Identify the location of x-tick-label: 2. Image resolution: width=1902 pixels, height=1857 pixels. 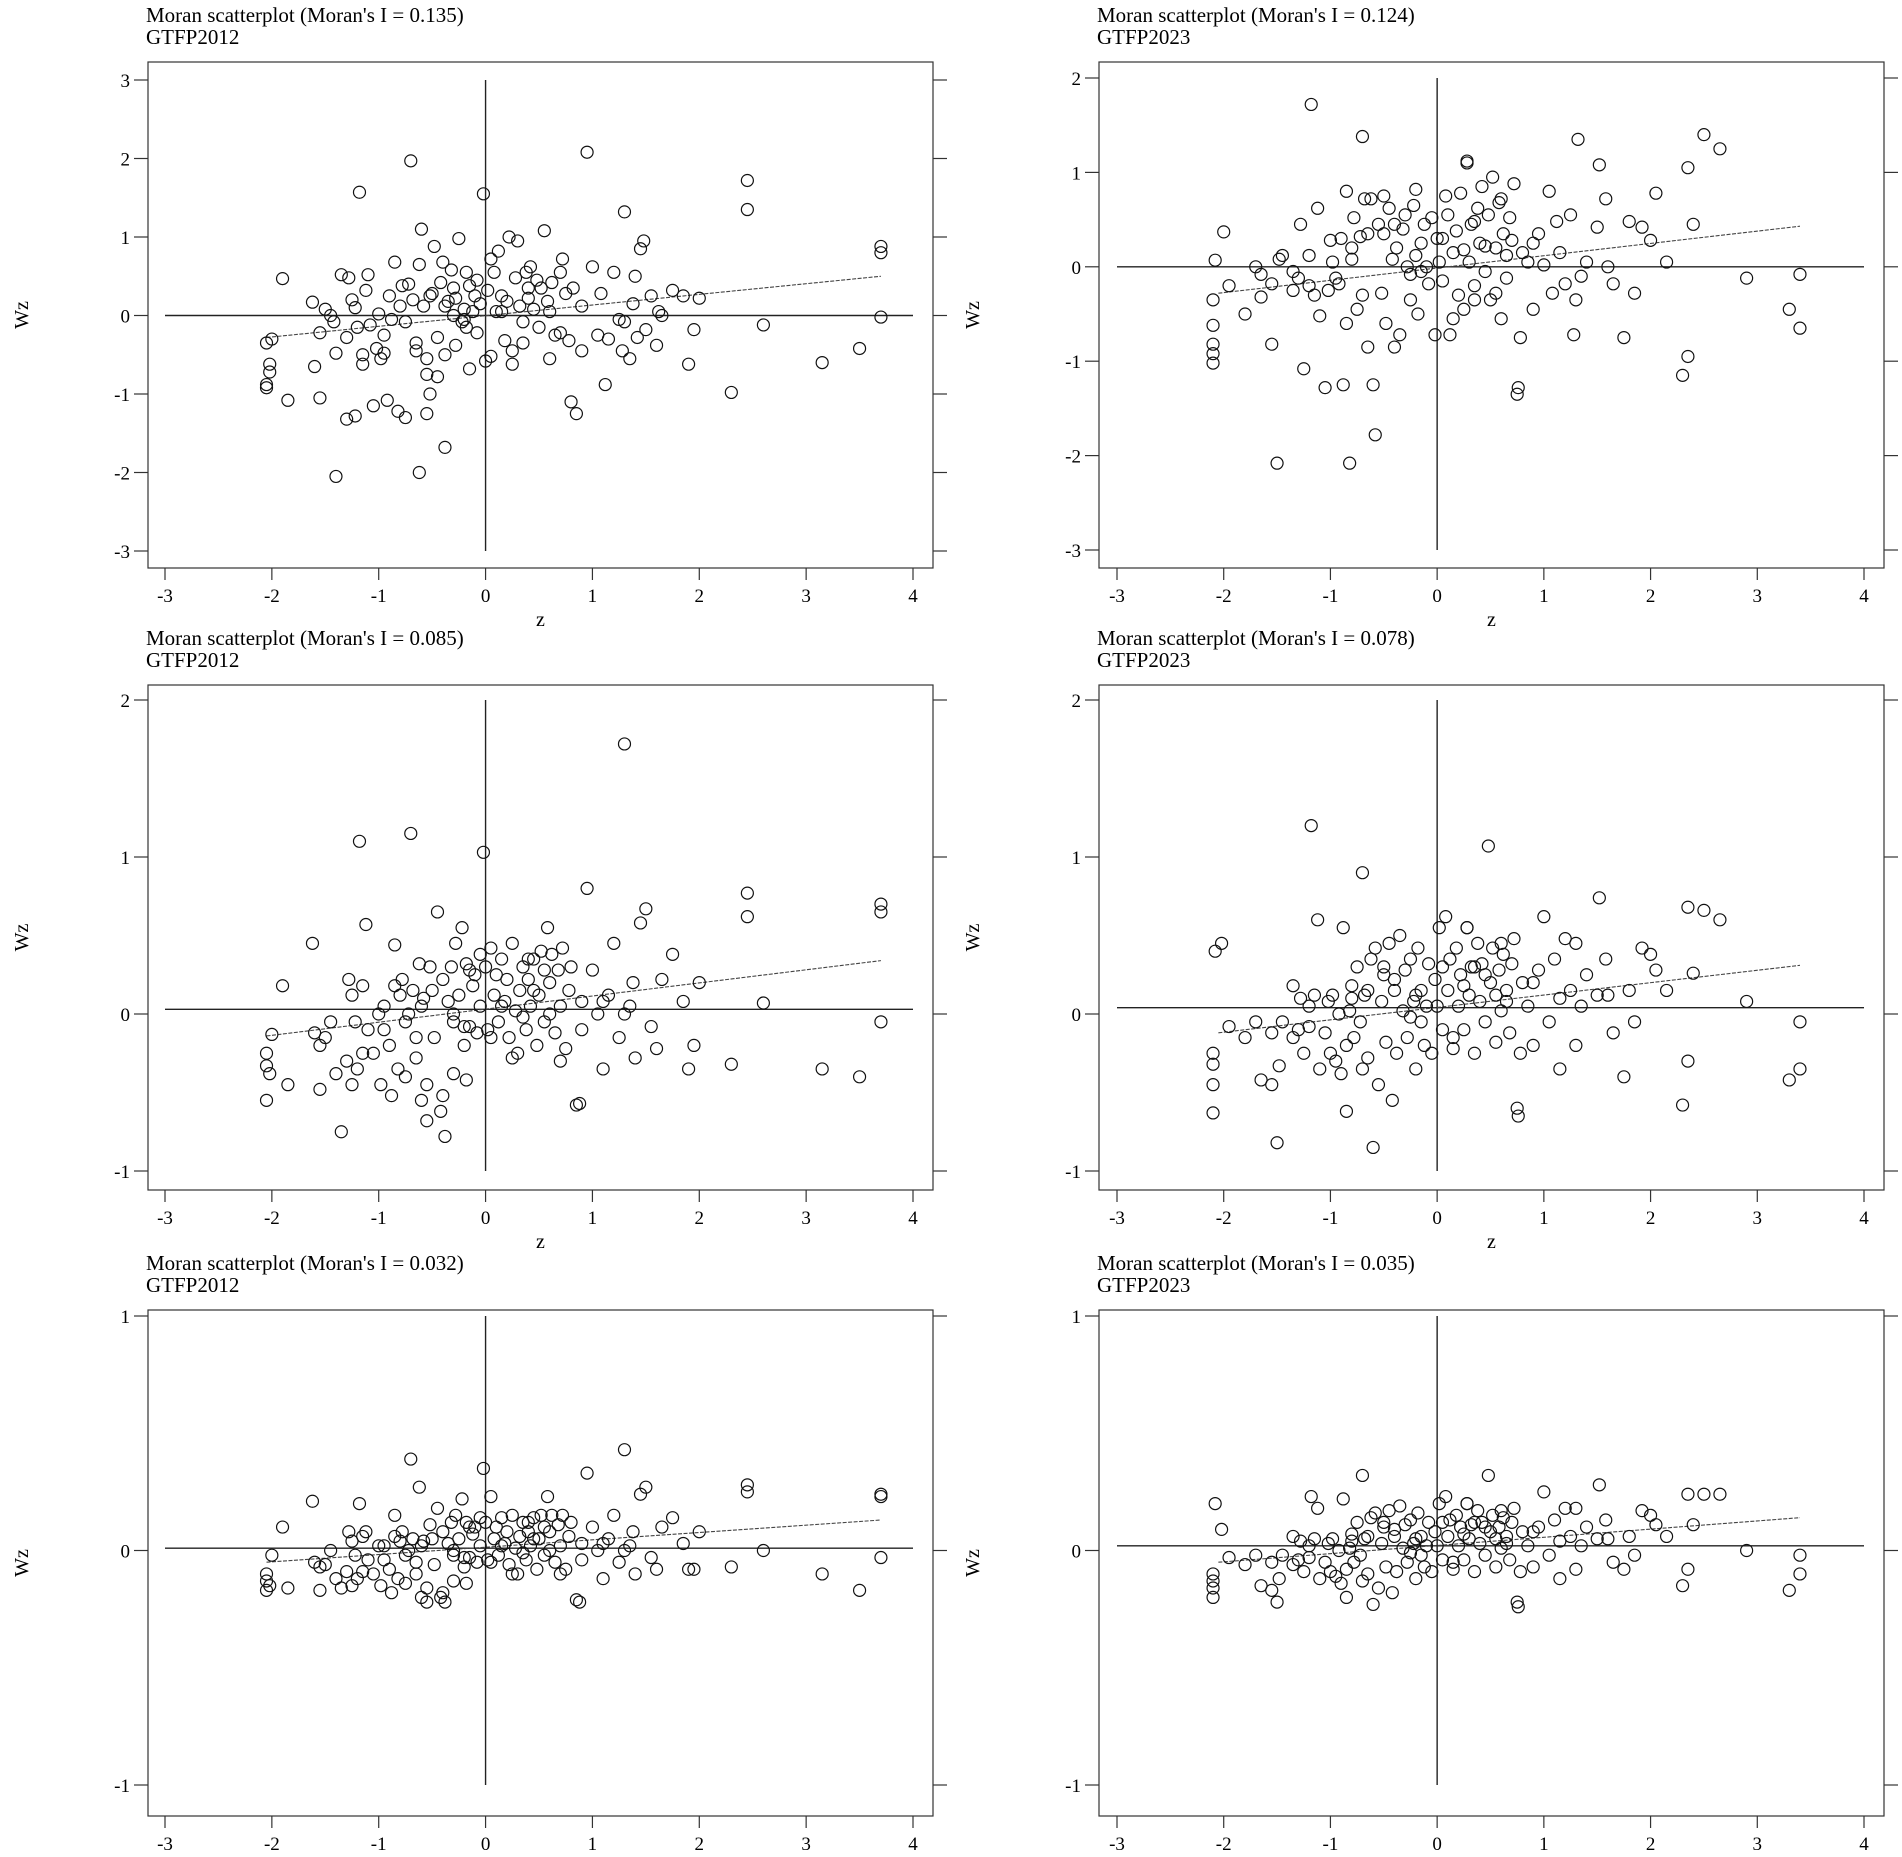
(700, 1218).